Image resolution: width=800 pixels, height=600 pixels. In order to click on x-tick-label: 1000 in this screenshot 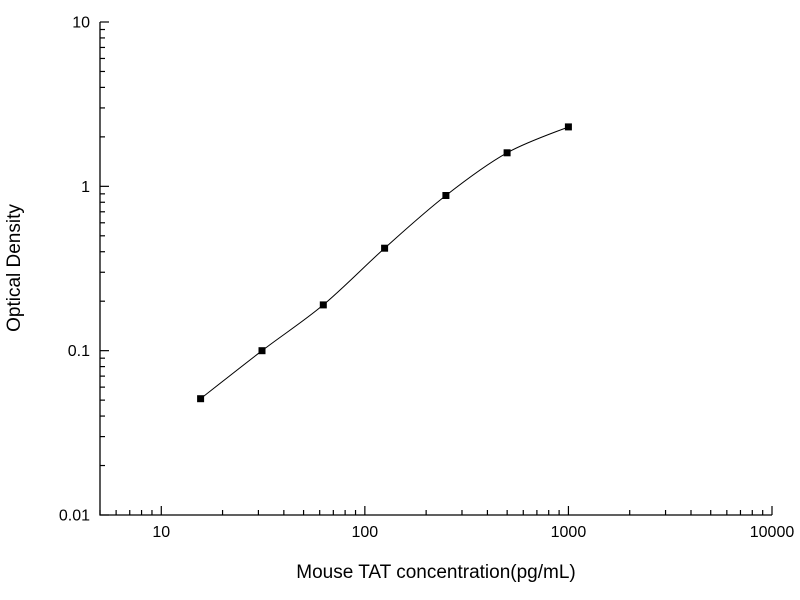, I will do `click(569, 532)`.